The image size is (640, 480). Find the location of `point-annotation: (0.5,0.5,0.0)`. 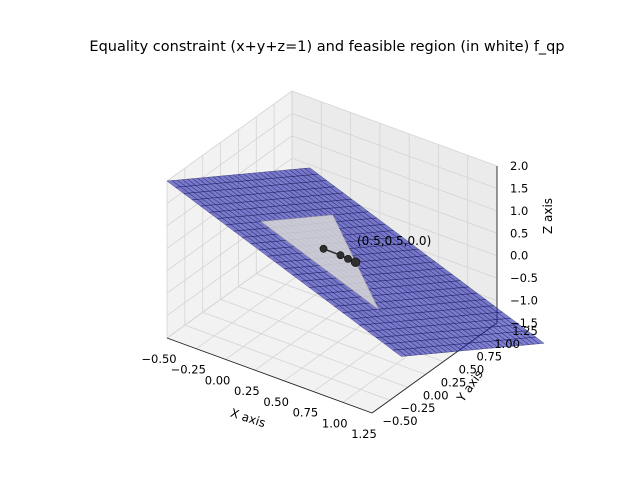

point-annotation: (0.5,0.5,0.0) is located at coordinates (394, 241).